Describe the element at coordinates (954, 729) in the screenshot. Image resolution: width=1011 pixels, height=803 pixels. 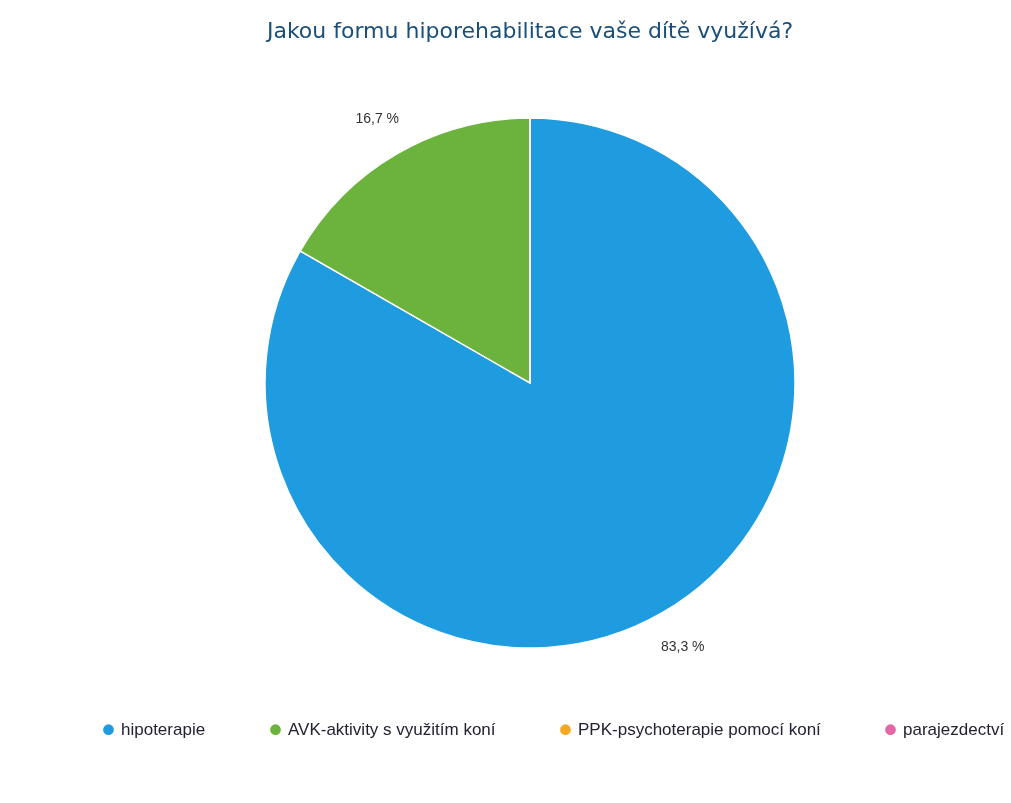
I see `legend-label: parajezdectví` at that location.